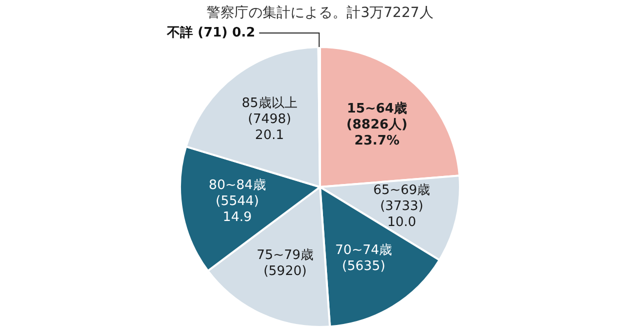 Image resolution: width=640 pixels, height=334 pixels. I want to click on data-label: (5544) 14.9, so click(237, 209).